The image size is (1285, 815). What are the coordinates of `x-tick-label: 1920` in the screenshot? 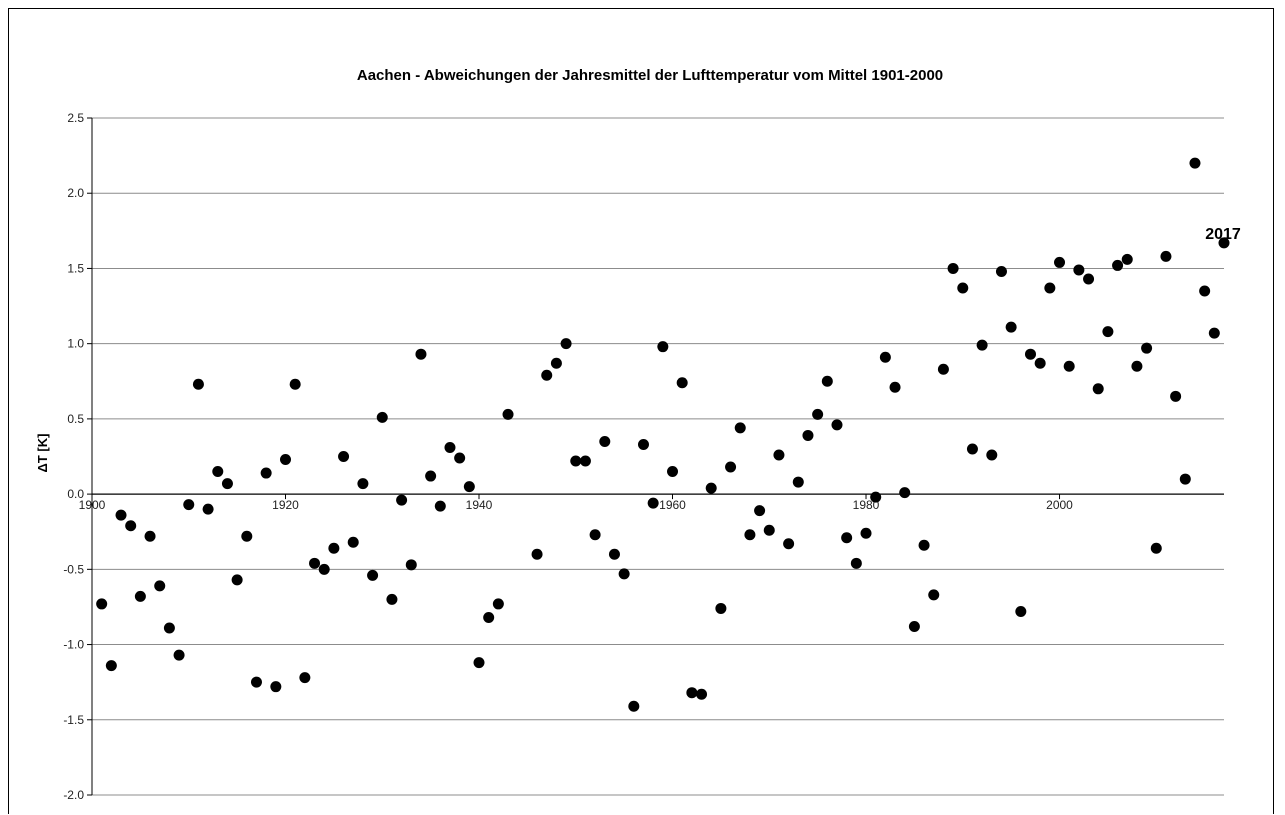 It's located at (285, 505).